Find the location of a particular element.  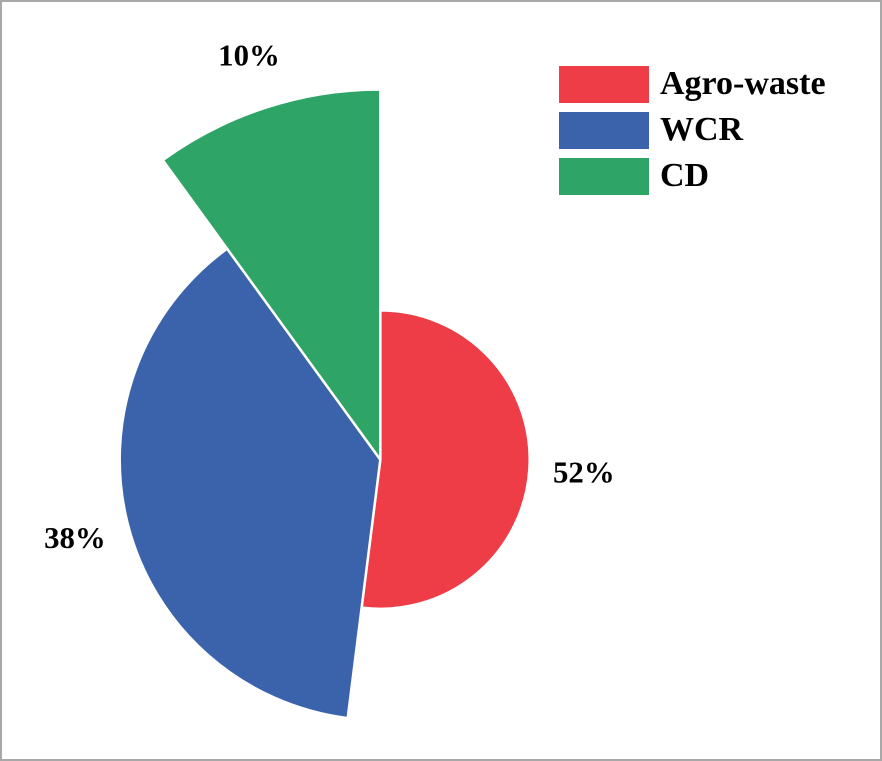

legend-label-agro-waste: Agro-waste is located at coordinates (743, 83).